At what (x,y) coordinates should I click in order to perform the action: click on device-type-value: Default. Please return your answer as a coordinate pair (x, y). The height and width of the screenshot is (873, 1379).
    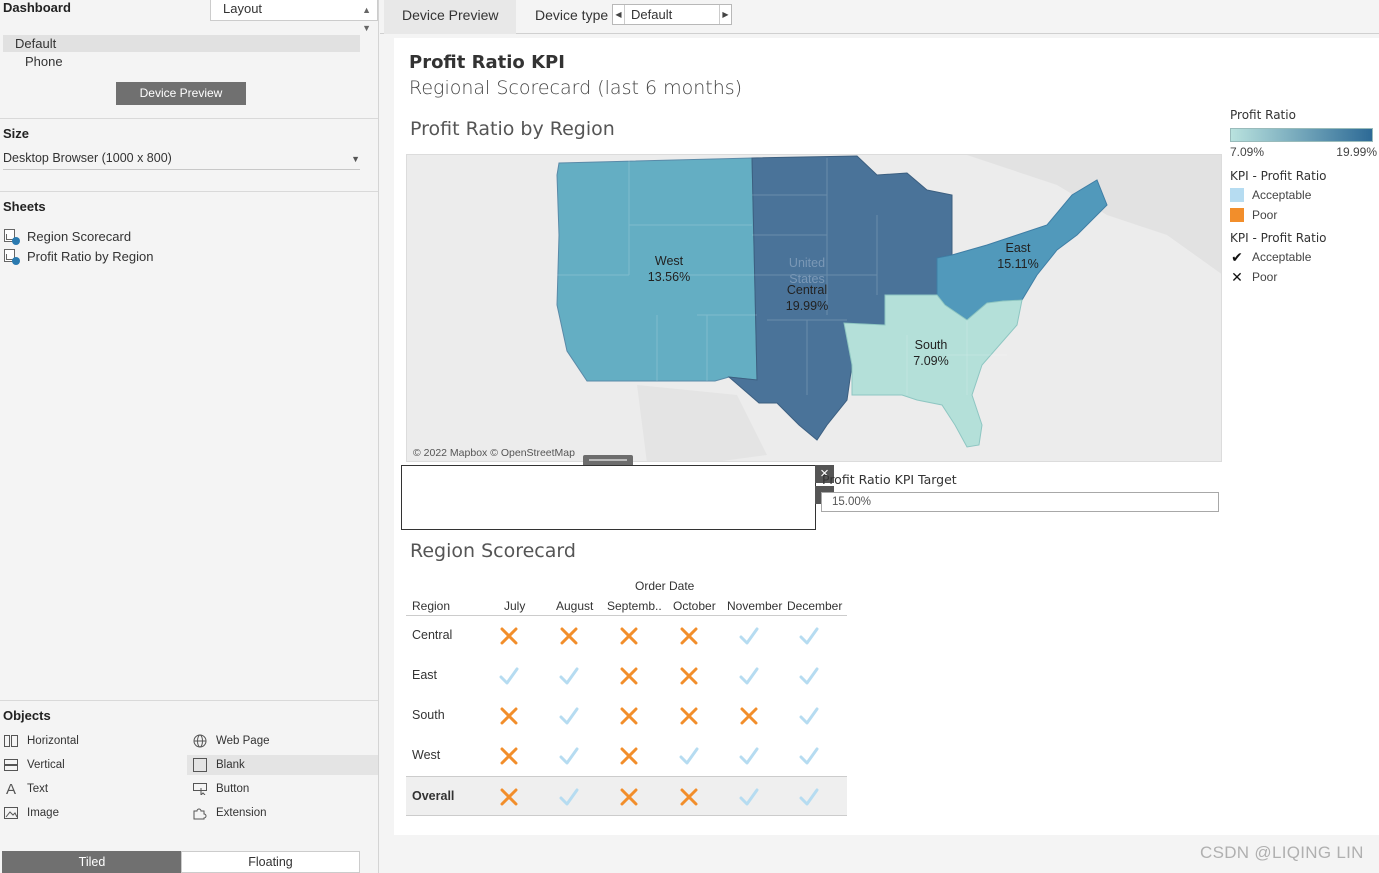
    Looking at the image, I should click on (652, 14).